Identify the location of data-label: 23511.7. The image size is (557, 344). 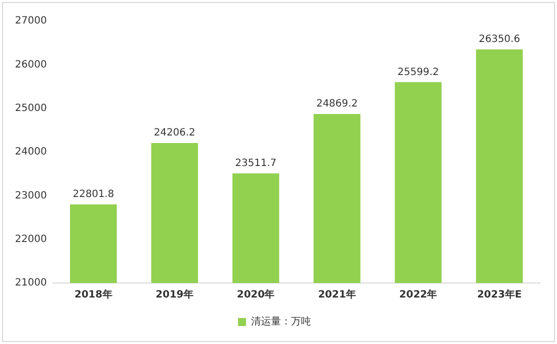
(255, 163).